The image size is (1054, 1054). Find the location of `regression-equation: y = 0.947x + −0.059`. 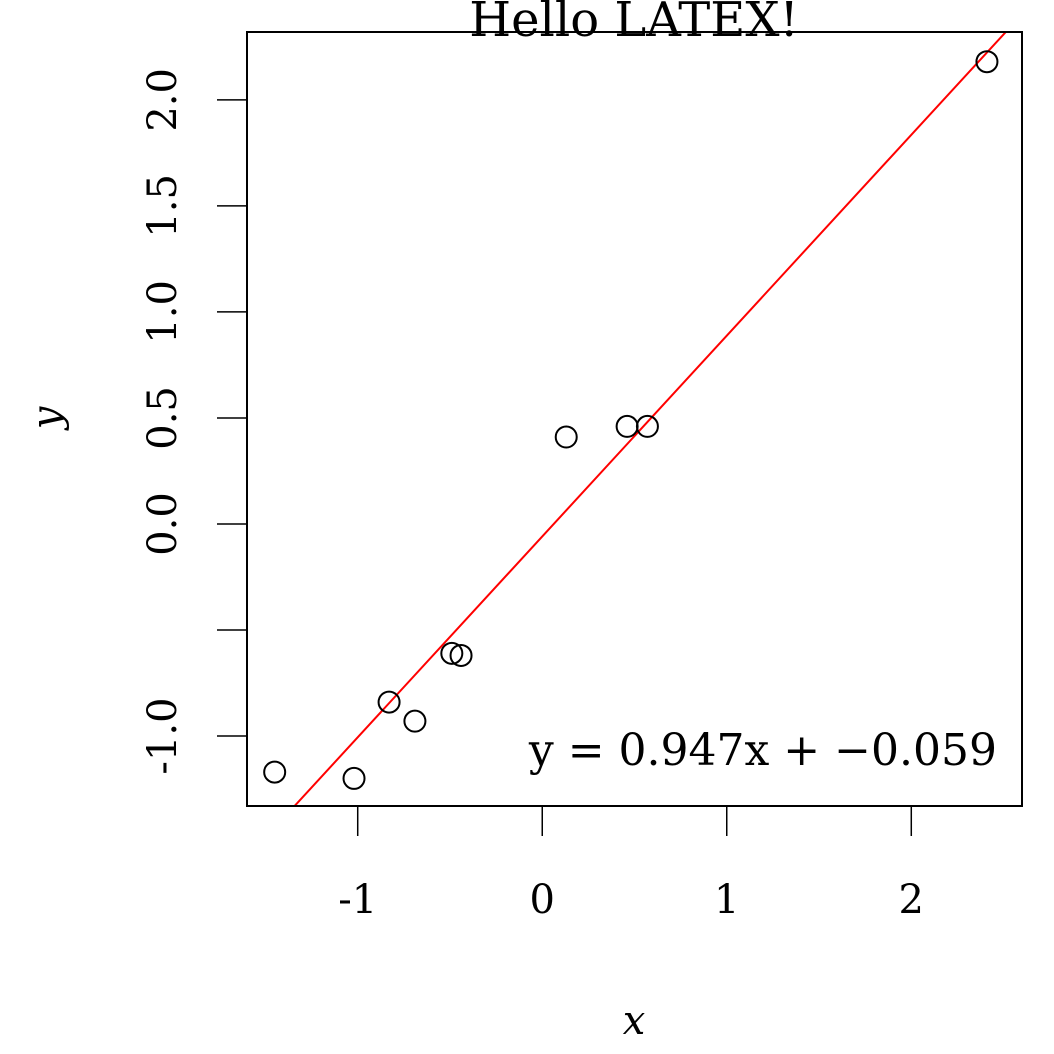

regression-equation: y = 0.947x + −0.059 is located at coordinates (762, 750).